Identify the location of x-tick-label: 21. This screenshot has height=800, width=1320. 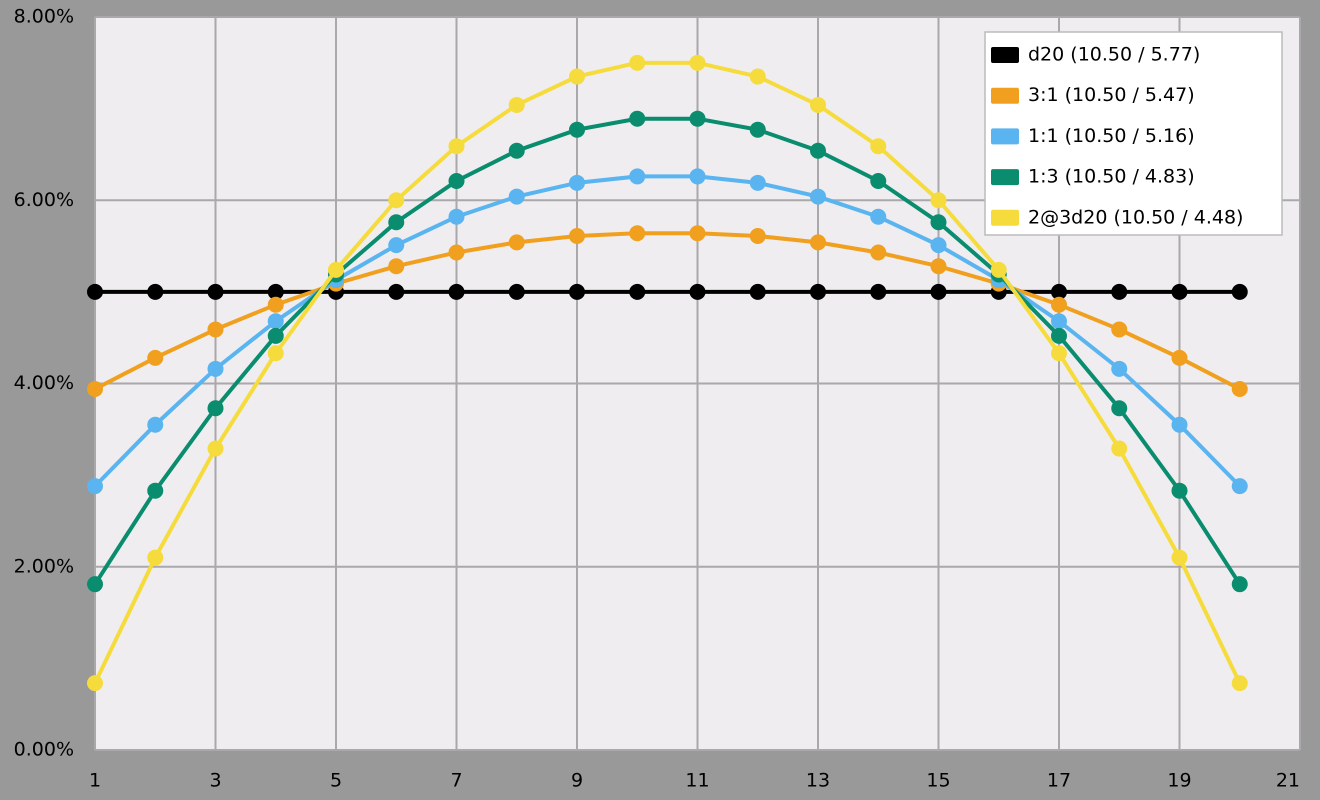
(1288, 781).